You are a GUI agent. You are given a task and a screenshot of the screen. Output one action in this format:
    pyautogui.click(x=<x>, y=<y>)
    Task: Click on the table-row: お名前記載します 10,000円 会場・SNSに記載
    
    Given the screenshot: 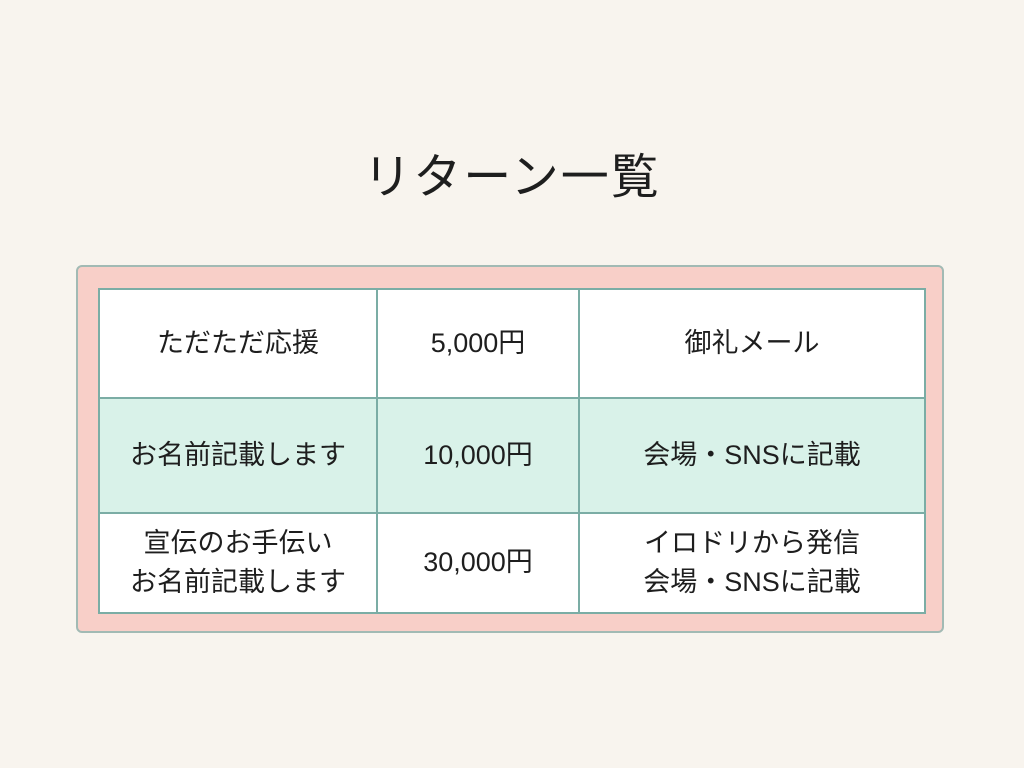 What is the action you would take?
    pyautogui.click(x=512, y=455)
    